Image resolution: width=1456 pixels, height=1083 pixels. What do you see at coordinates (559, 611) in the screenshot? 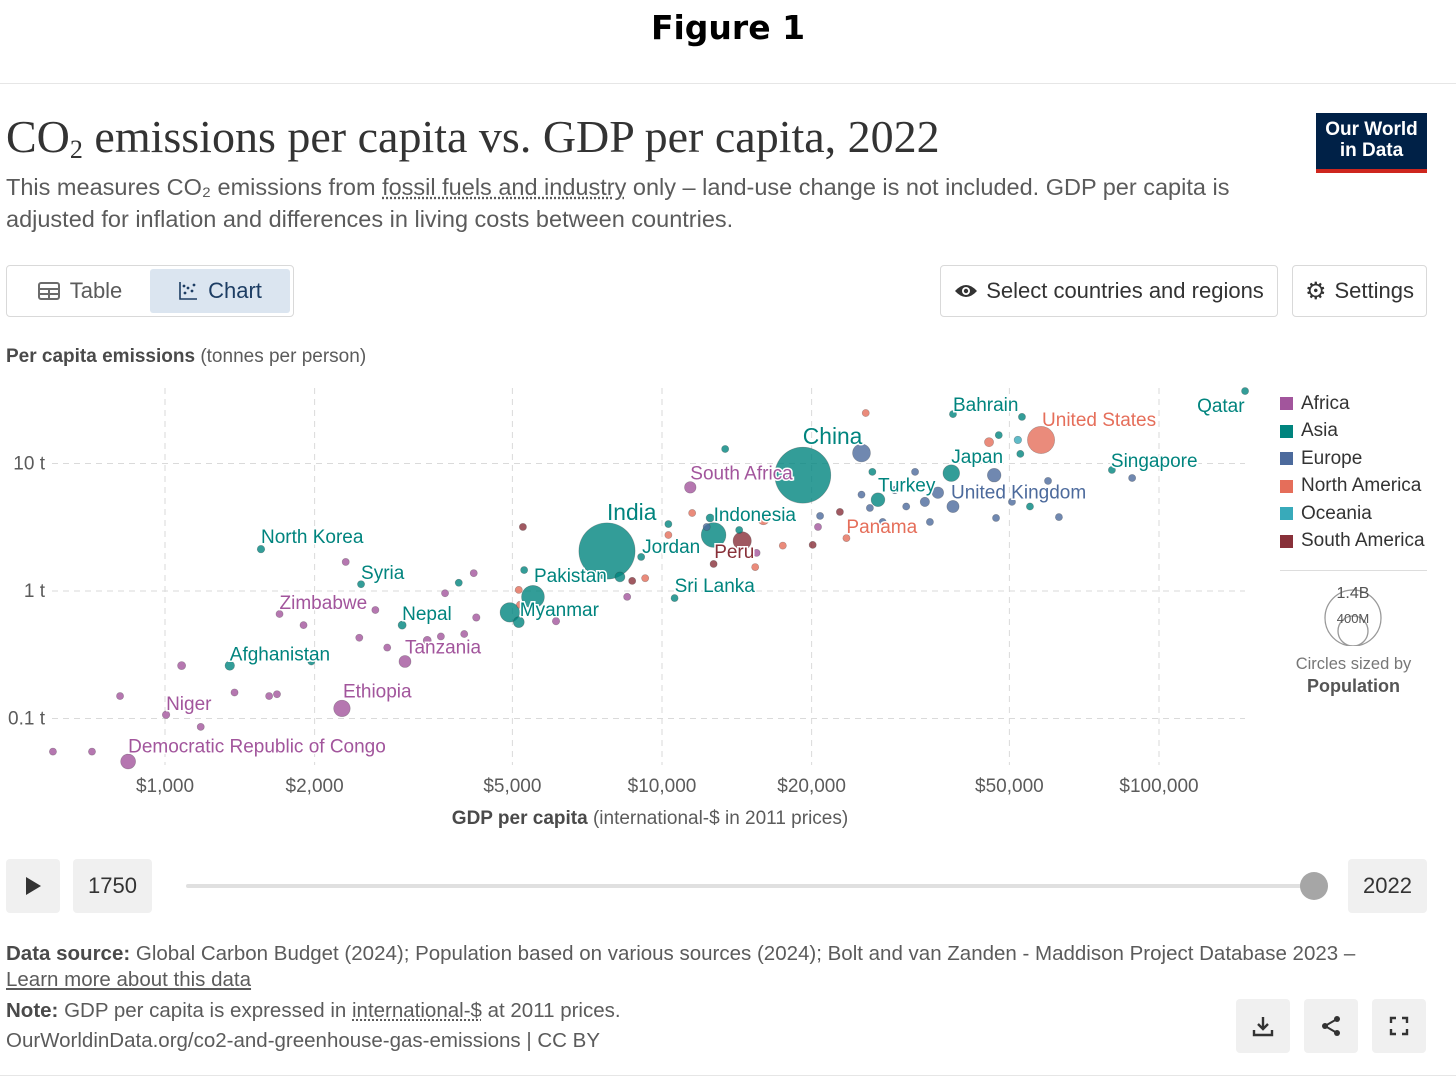
I see `country-label: Myanmar` at bounding box center [559, 611].